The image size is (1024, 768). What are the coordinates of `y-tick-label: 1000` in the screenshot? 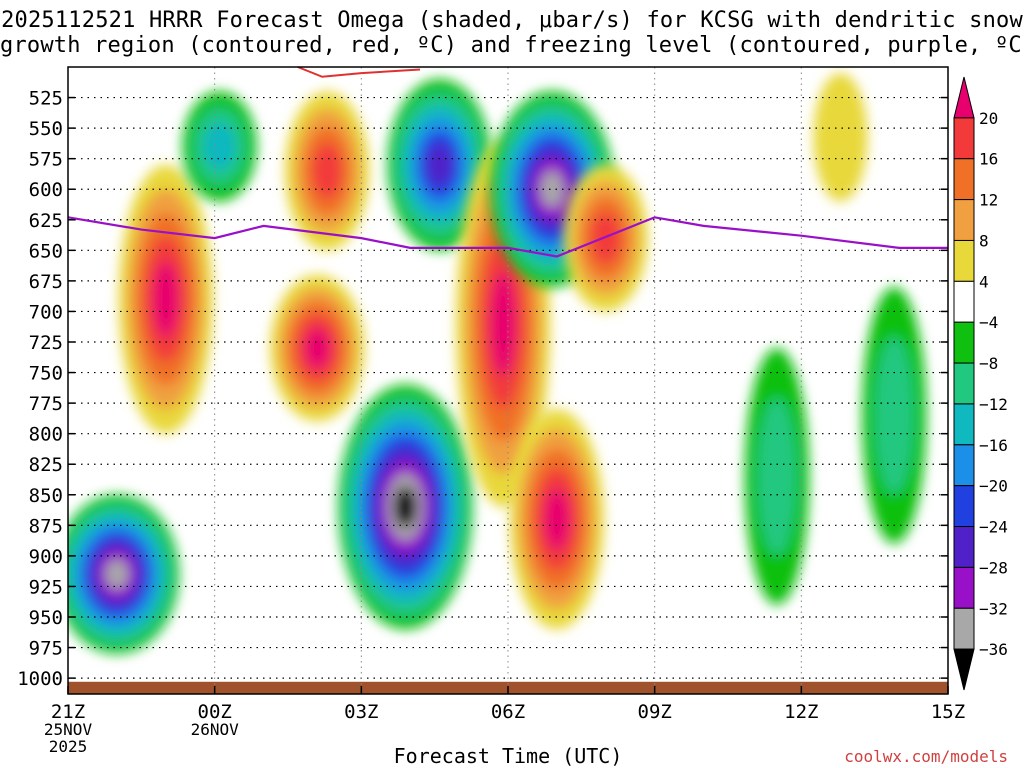 It's located at (40, 679).